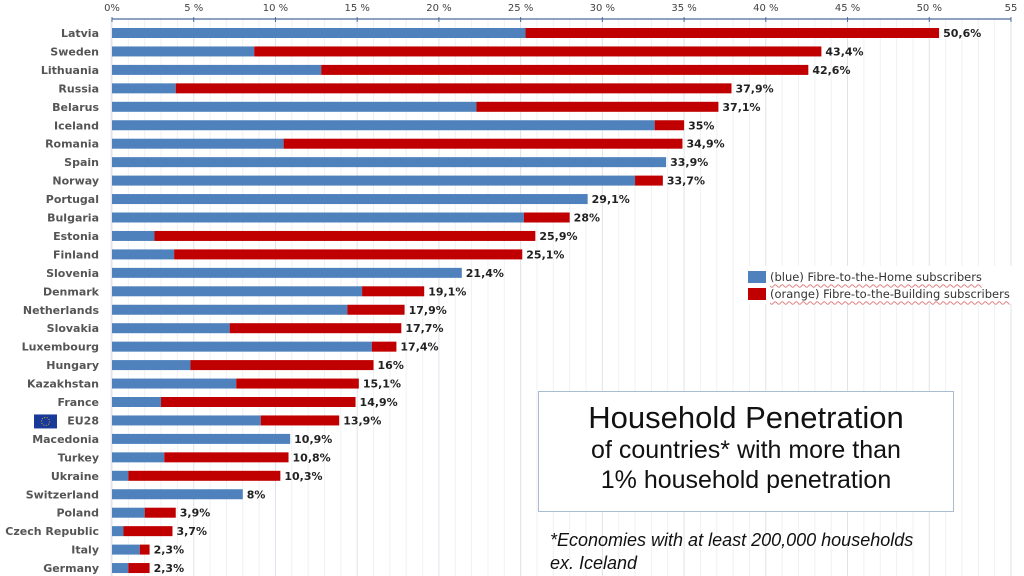 The height and width of the screenshot is (576, 1024). What do you see at coordinates (844, 51) in the screenshot?
I see `data-label: 43,4%` at bounding box center [844, 51].